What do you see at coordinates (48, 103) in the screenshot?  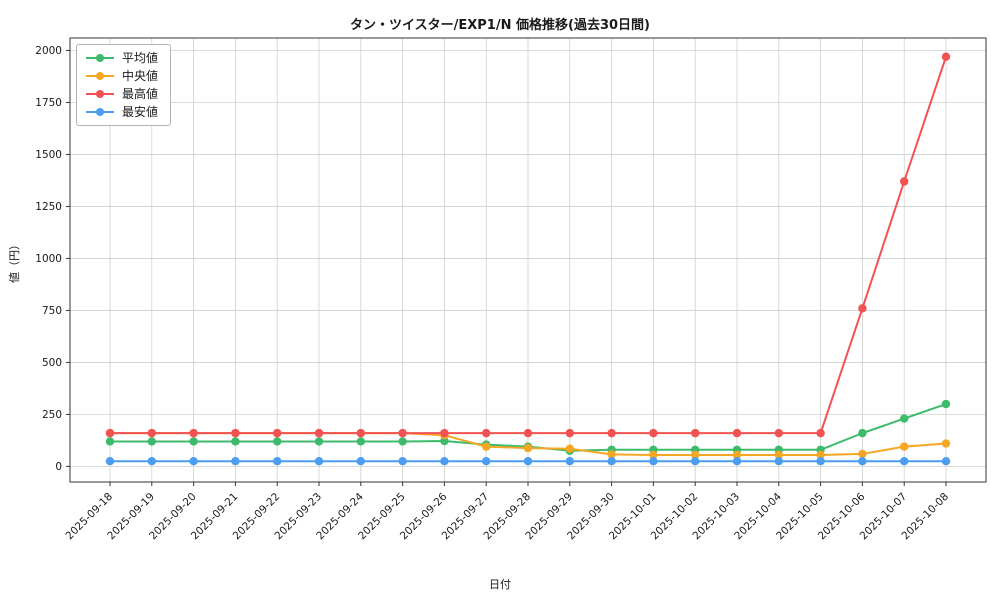 I see `y-tick-label: 1750` at bounding box center [48, 103].